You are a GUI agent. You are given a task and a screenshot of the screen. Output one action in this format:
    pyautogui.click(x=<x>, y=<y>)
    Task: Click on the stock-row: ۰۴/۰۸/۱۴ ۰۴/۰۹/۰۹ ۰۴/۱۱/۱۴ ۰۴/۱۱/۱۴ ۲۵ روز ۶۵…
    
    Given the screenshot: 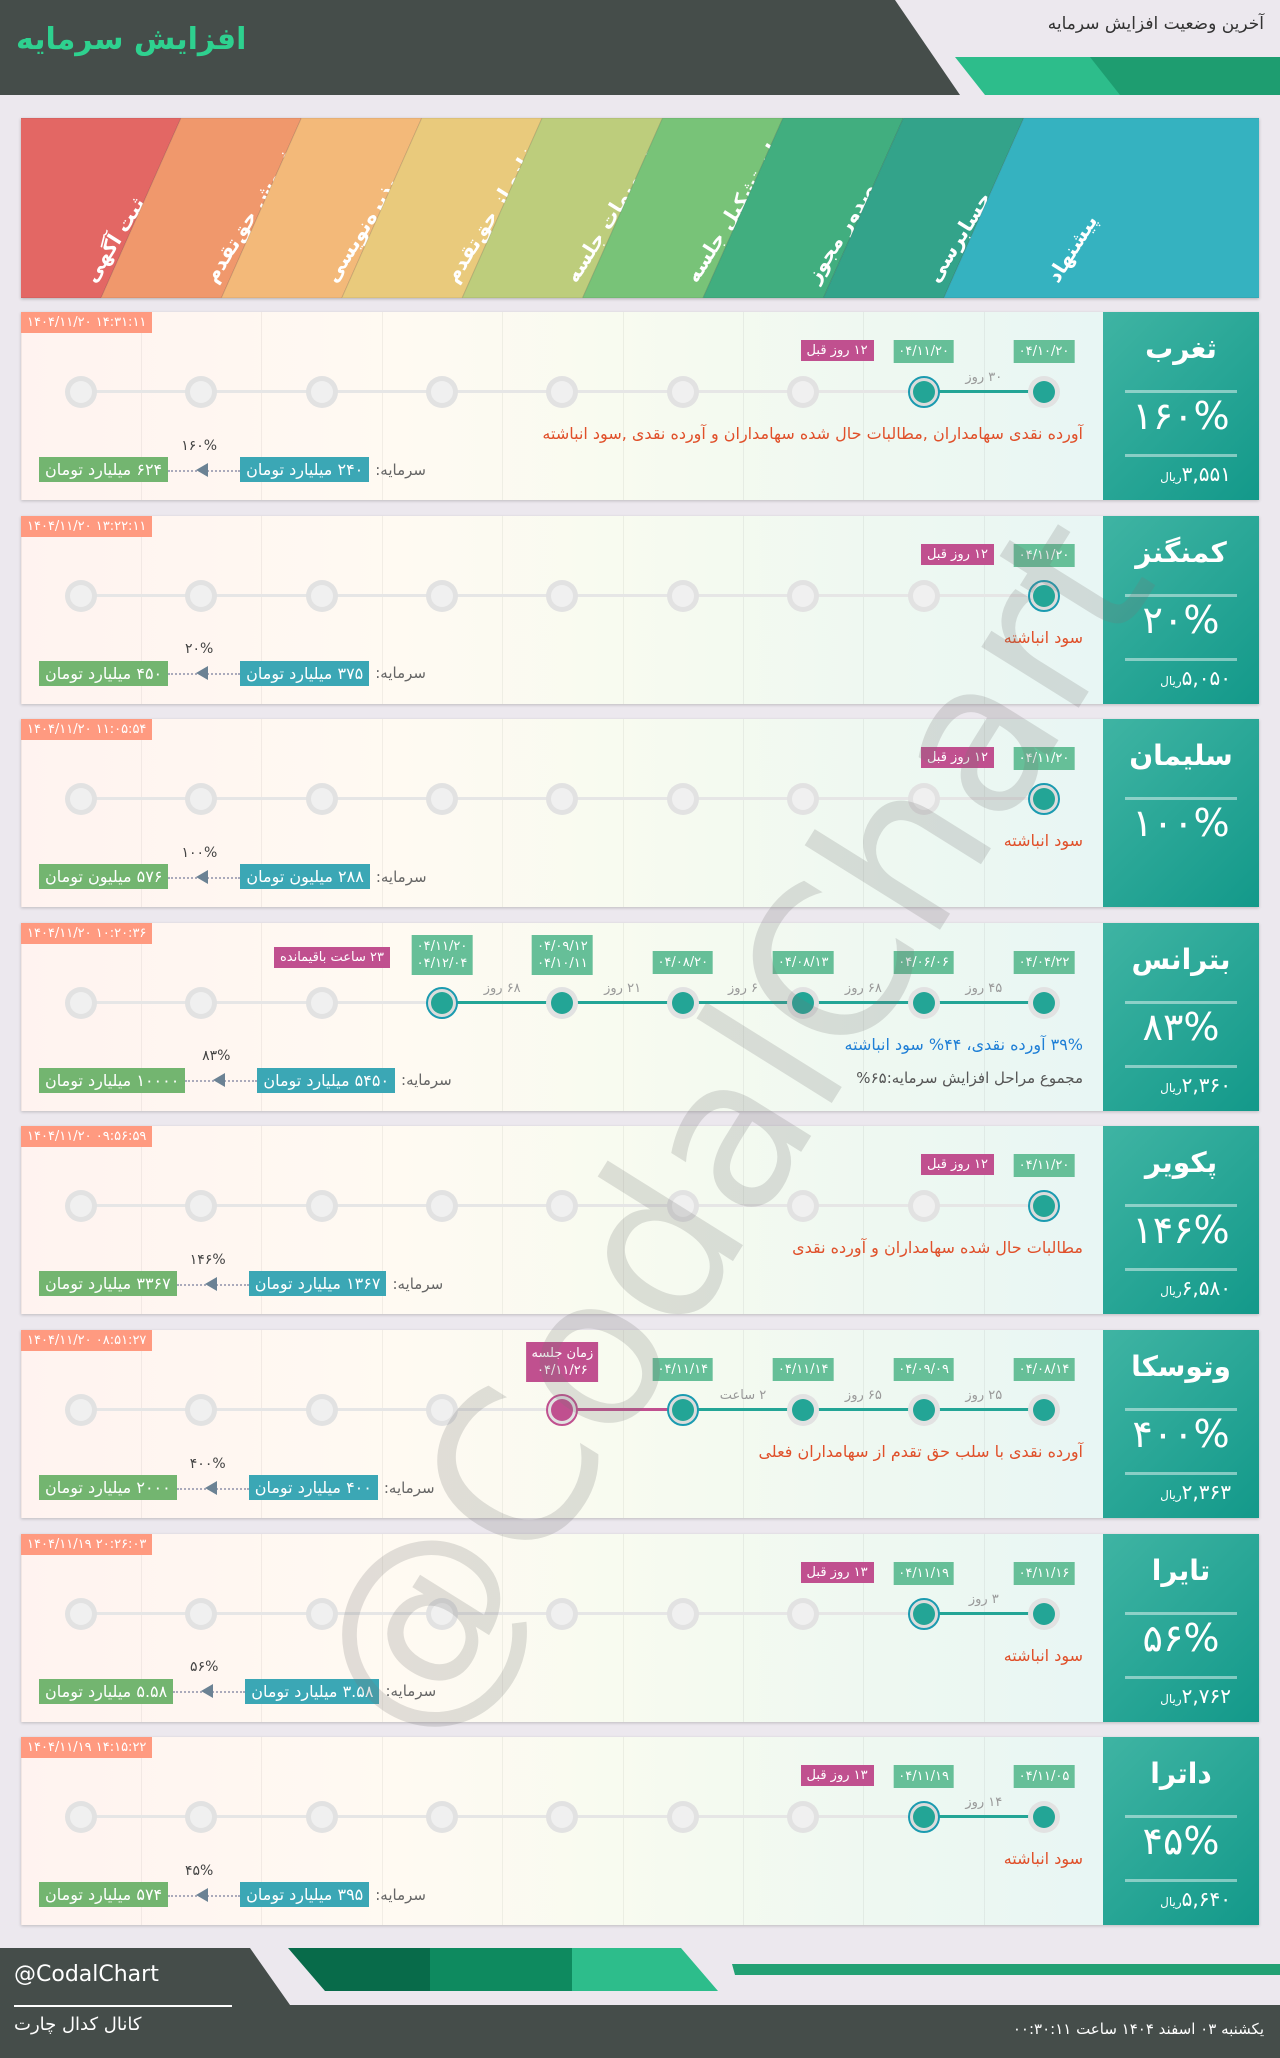 What is the action you would take?
    pyautogui.click(x=640, y=1424)
    